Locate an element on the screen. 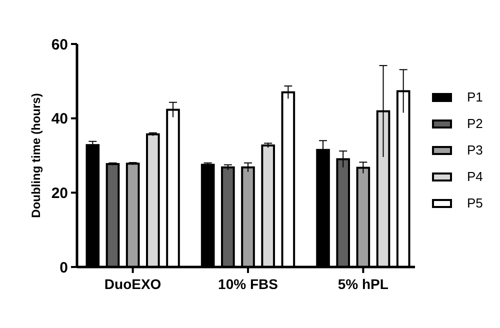 Image resolution: width=500 pixels, height=328 pixels. legend-label: P1 is located at coordinates (475, 97).